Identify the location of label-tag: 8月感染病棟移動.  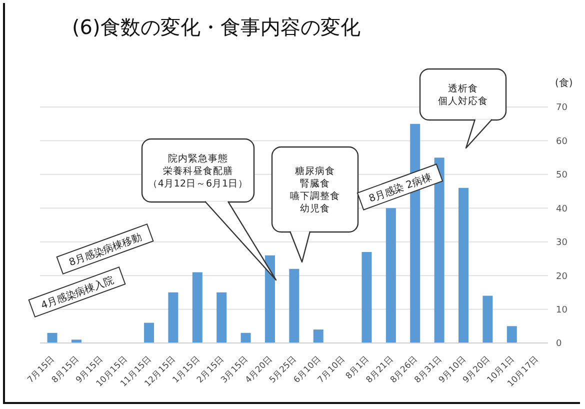
(105, 249).